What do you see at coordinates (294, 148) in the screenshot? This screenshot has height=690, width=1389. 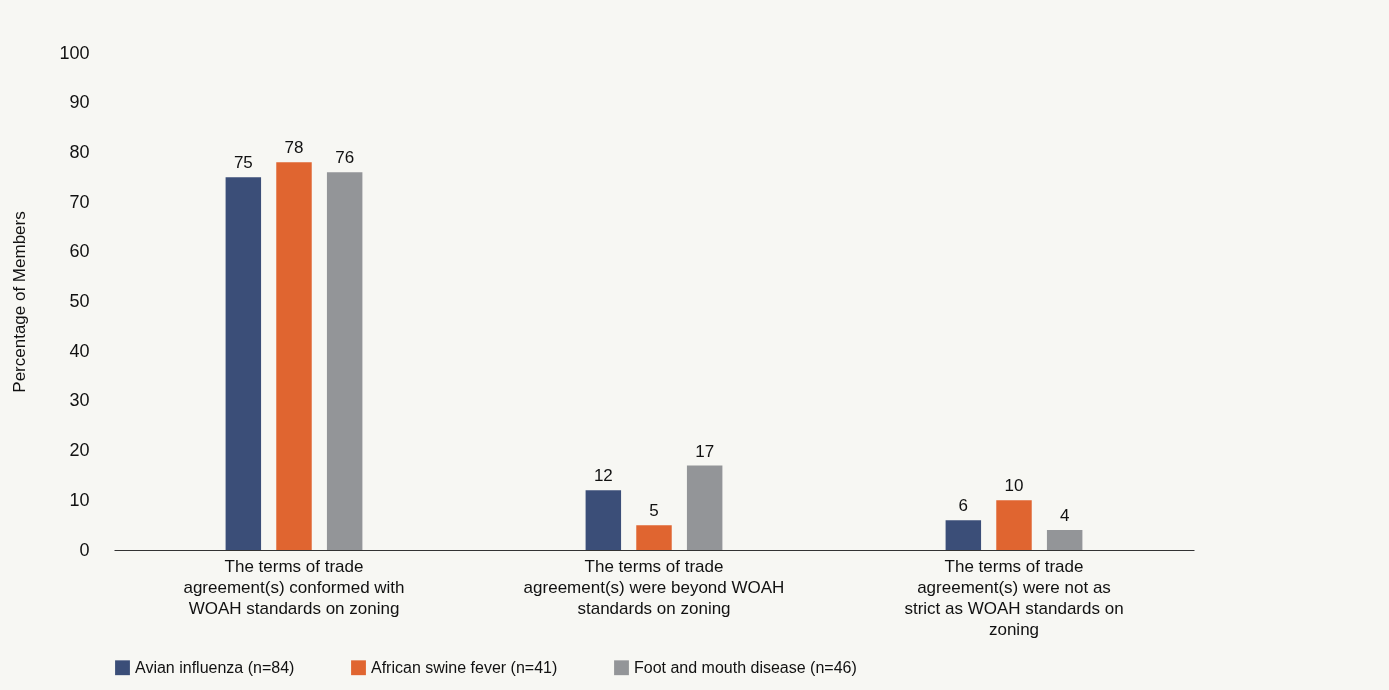 I see `data-label: 78` at bounding box center [294, 148].